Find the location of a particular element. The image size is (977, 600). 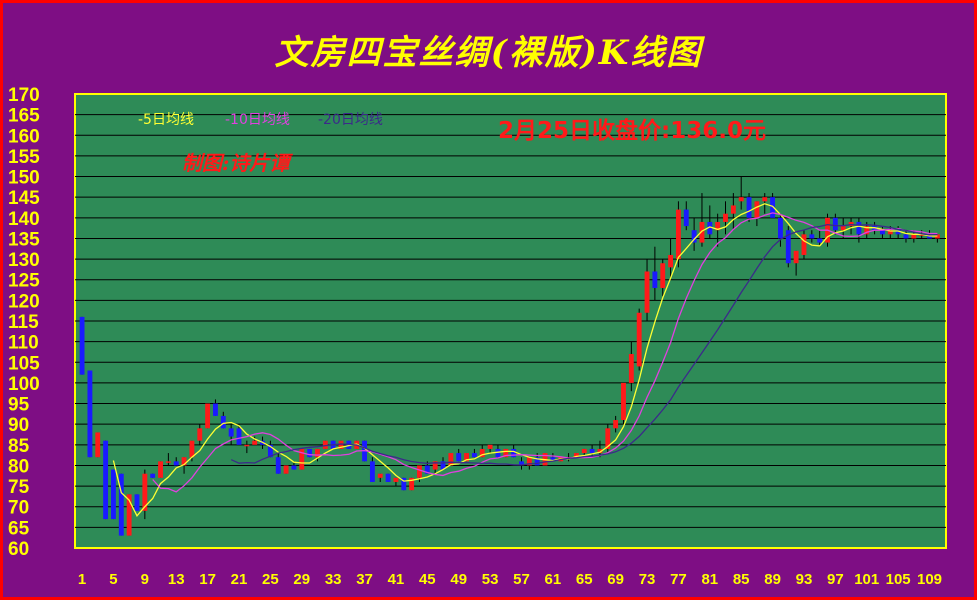

x-tick-label: 77 is located at coordinates (678, 579).